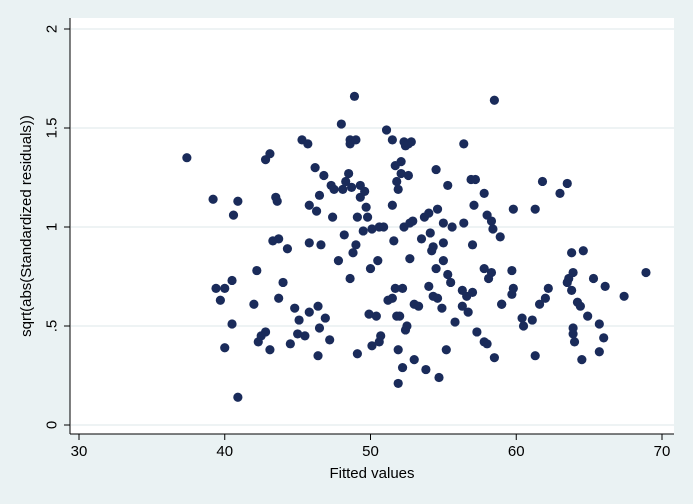 This screenshot has height=504, width=693. Describe the element at coordinates (516, 451) in the screenshot. I see `x-tick-label-3: 60` at that location.